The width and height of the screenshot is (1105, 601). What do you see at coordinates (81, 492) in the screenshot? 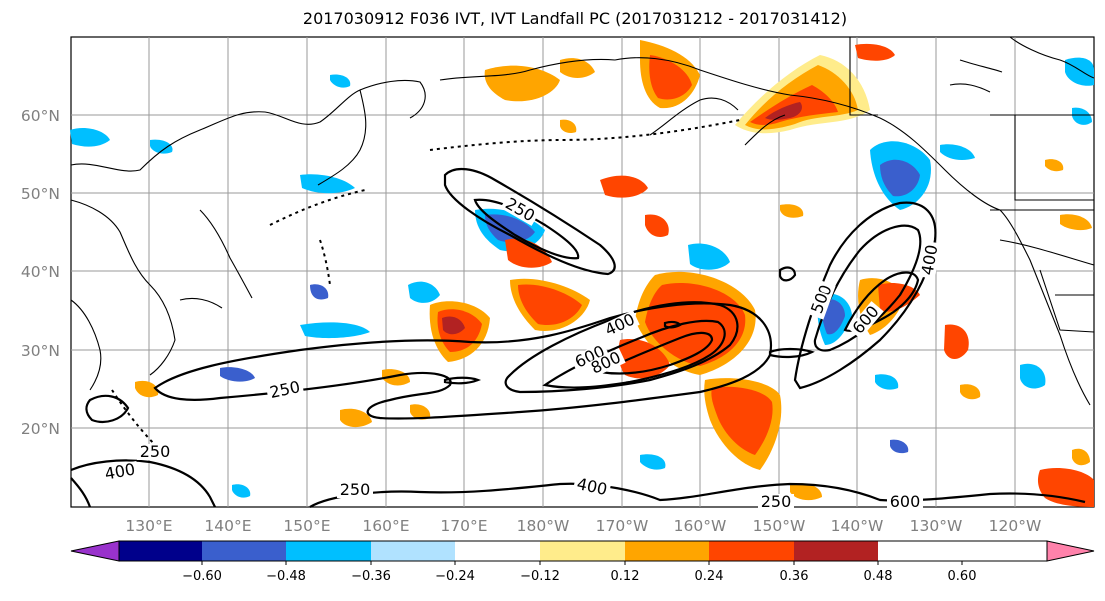
I see `contour-sw-closed` at bounding box center [81, 492].